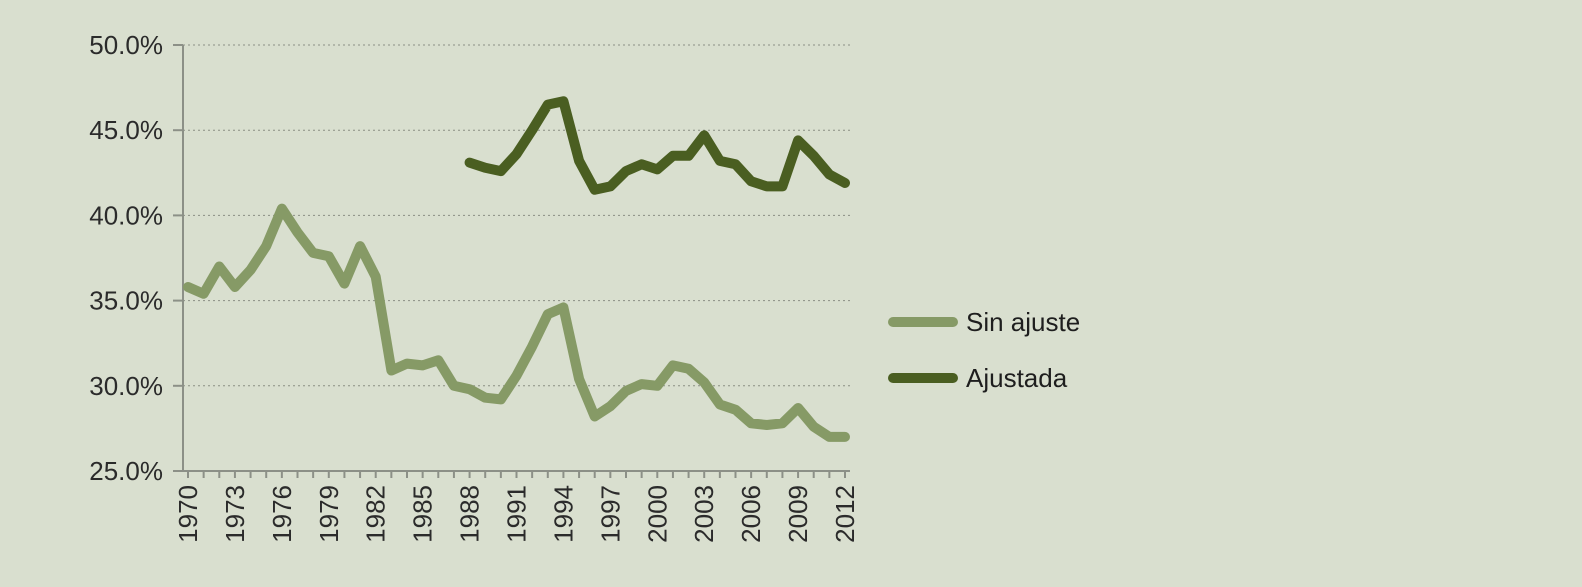 The width and height of the screenshot is (1582, 587). I want to click on x-tick-label: 1979, so click(329, 514).